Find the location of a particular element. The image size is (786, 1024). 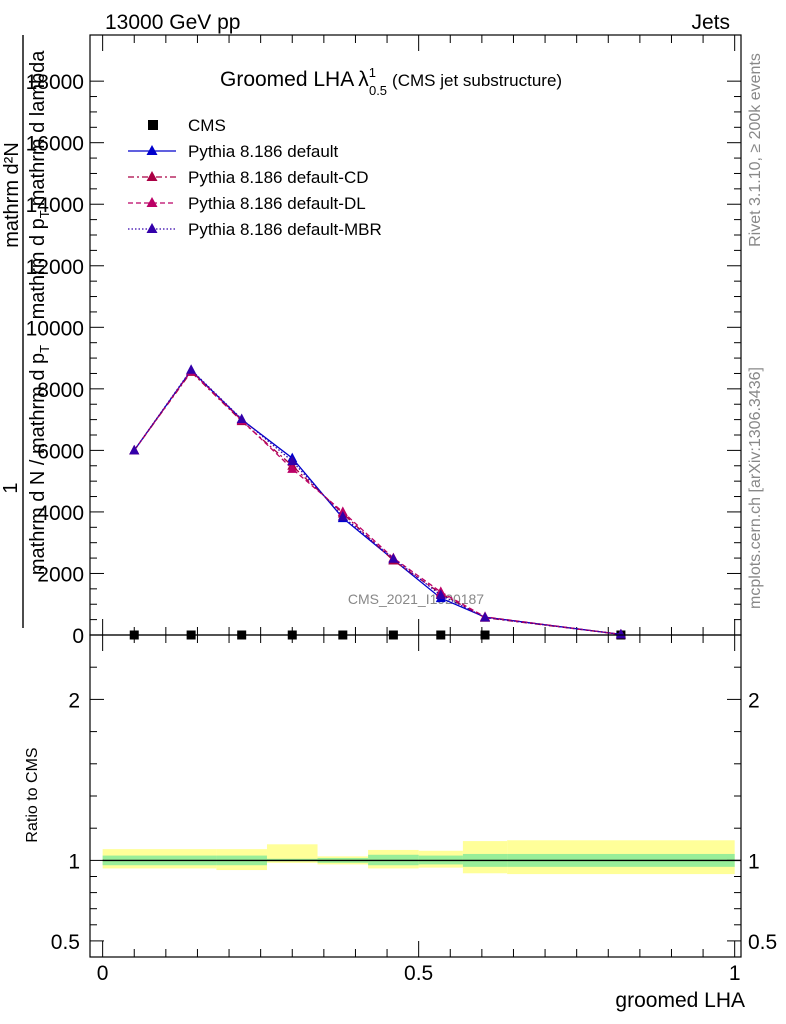

ratio-y-tick-label: 0.5 is located at coordinates (65, 942).